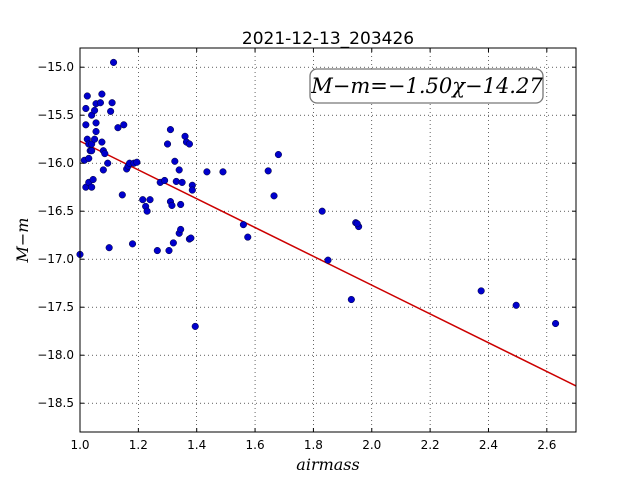  Describe the element at coordinates (138, 445) in the screenshot. I see `x-tick-label: 1.2` at that location.